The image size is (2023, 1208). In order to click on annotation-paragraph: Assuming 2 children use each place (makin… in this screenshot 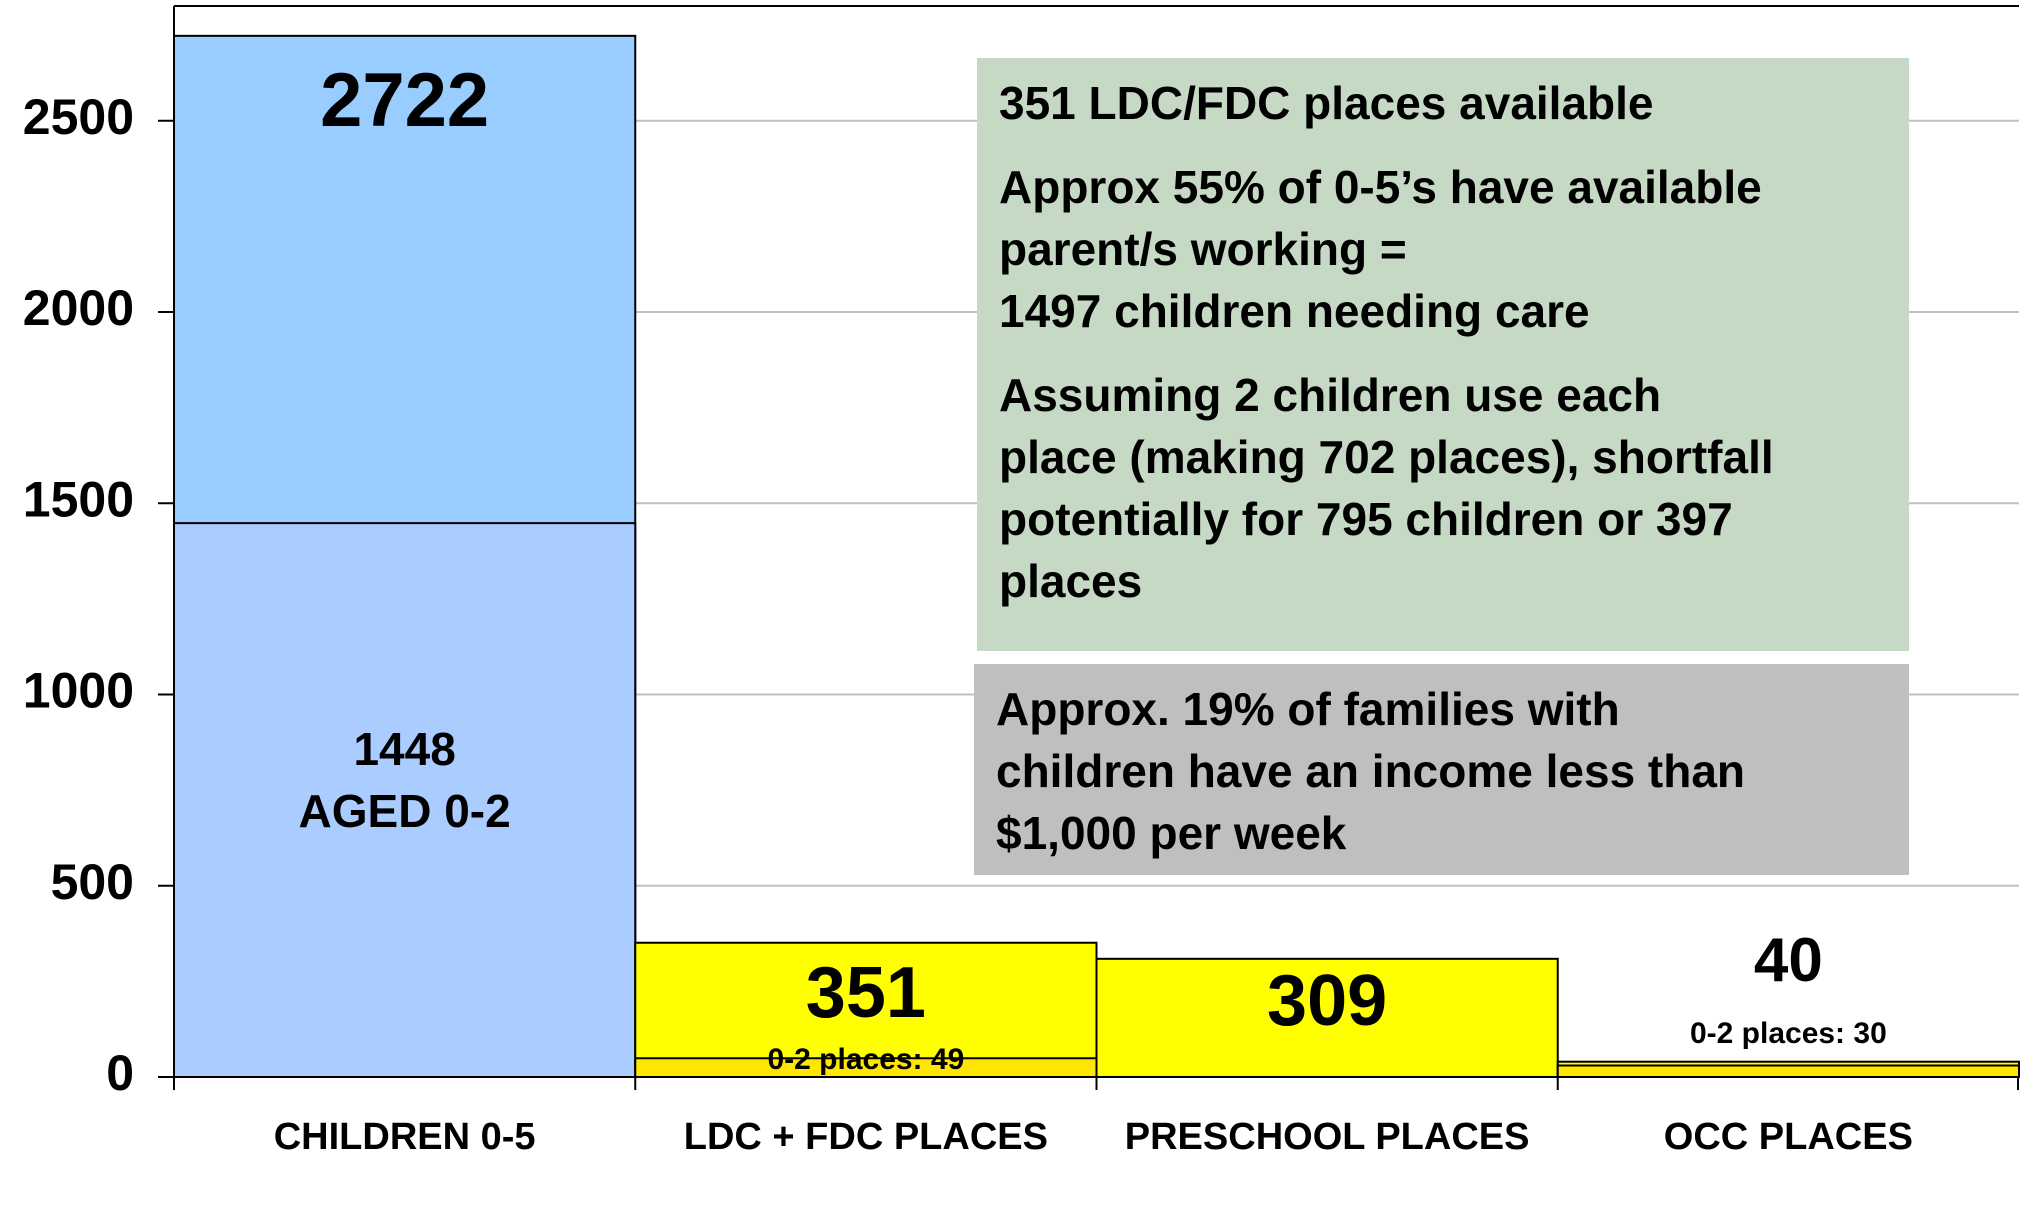, I will do `click(1443, 488)`.